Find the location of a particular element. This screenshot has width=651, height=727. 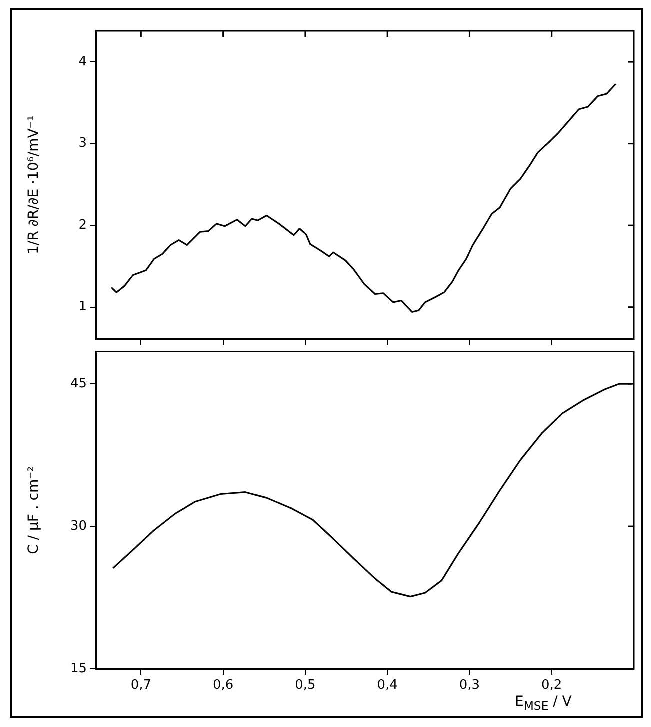

y-tick-label: 45 is located at coordinates (78, 384).